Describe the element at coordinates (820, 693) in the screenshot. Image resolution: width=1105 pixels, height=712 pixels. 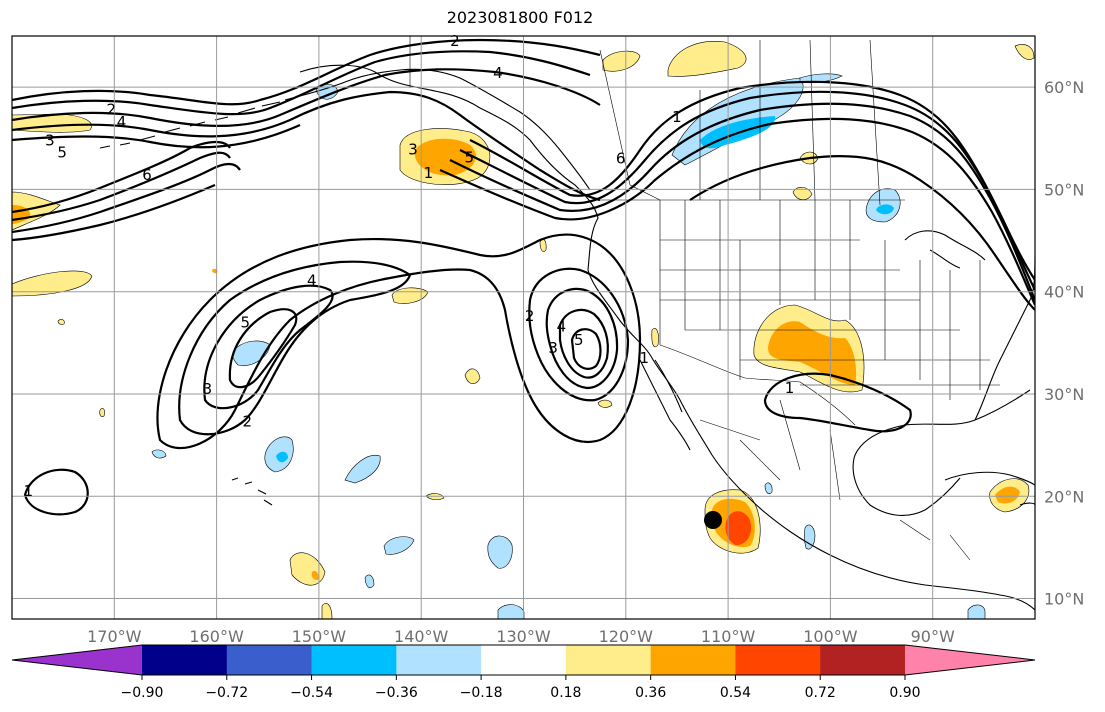
I see `colorbar-tick-label: 0.72` at that location.